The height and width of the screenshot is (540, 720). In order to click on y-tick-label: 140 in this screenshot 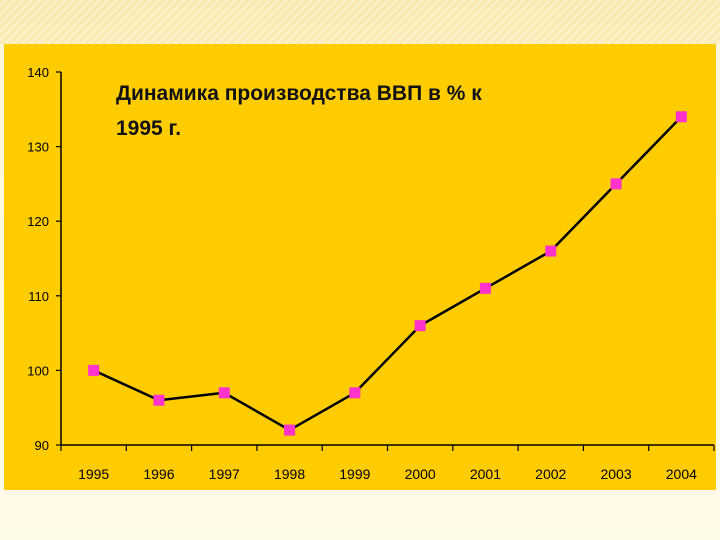, I will do `click(38, 72)`.